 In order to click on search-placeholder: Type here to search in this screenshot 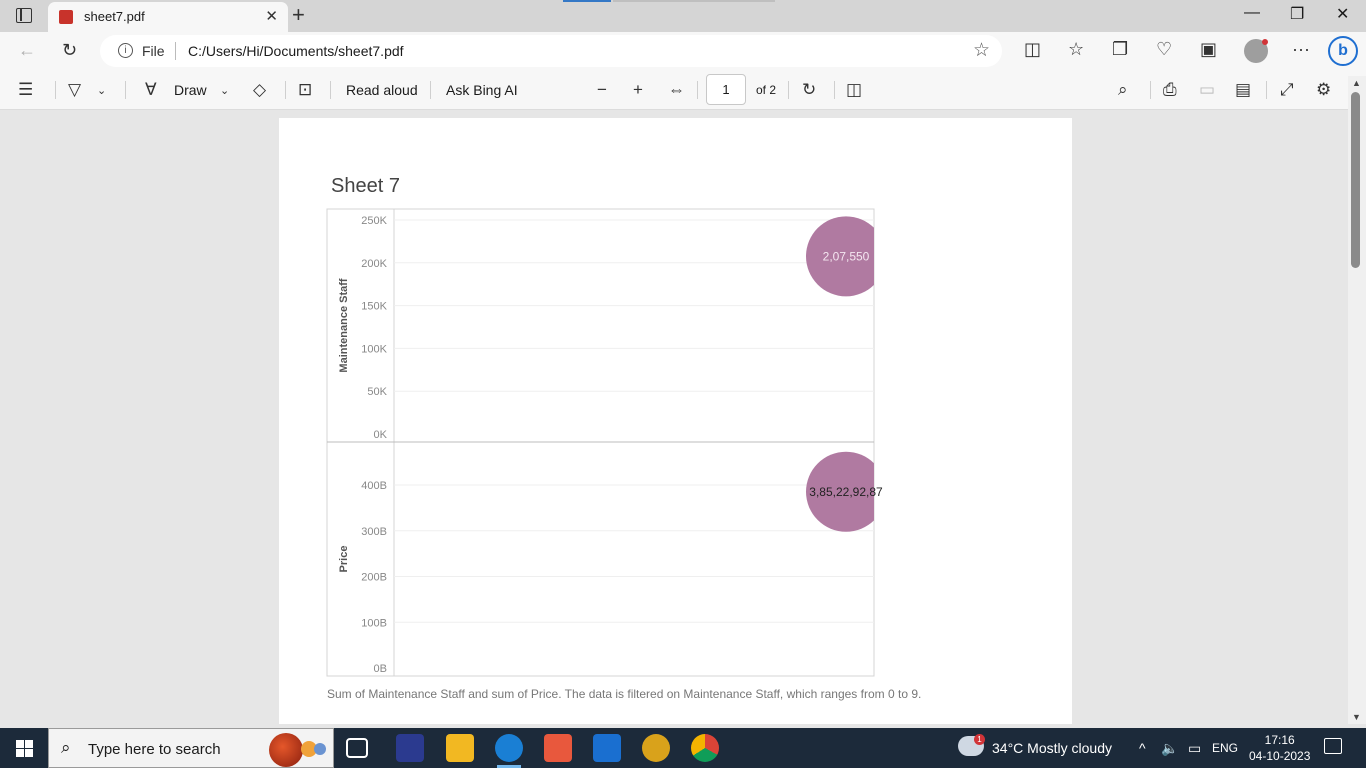, I will do `click(154, 749)`.